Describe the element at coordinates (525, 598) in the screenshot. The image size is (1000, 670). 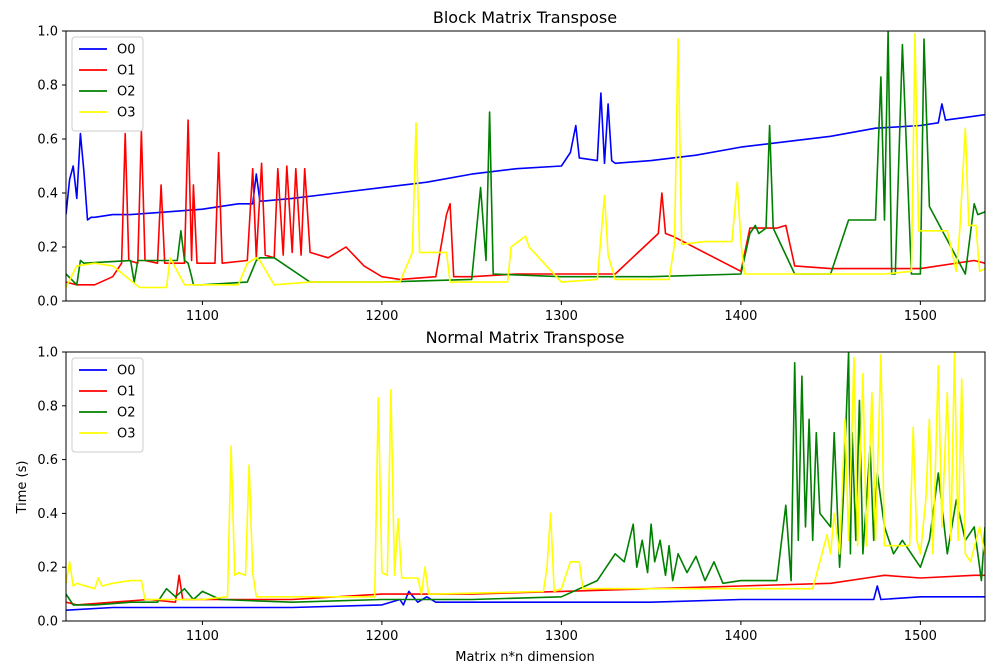
I see `series-line-o0` at that location.